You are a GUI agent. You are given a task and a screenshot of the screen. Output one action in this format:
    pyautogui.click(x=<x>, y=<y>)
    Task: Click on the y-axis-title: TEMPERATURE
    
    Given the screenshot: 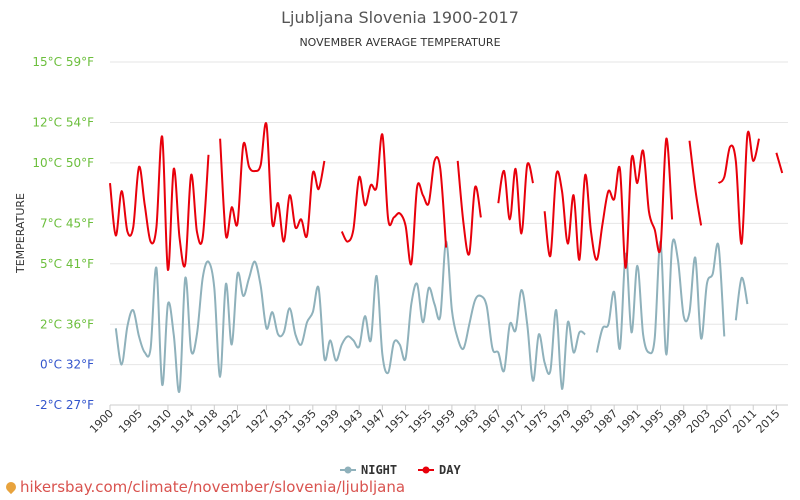 What is the action you would take?
    pyautogui.click(x=20, y=233)
    